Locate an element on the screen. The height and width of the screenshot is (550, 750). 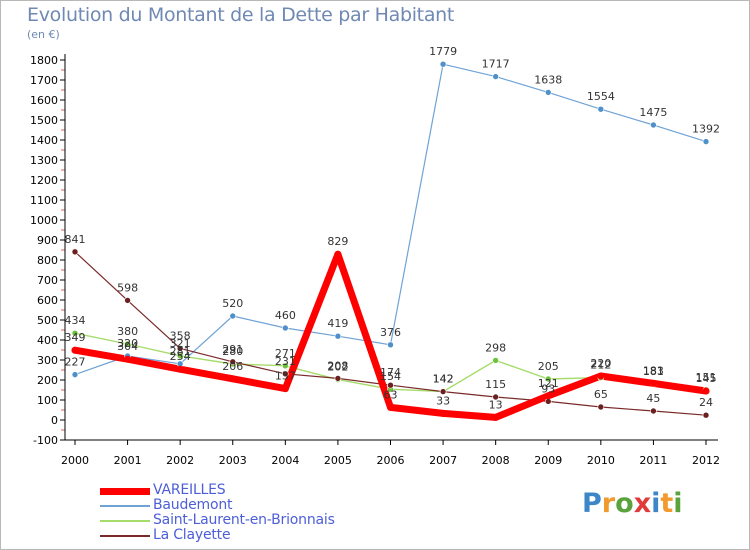
y-tick-label: 100 is located at coordinates (47, 400).